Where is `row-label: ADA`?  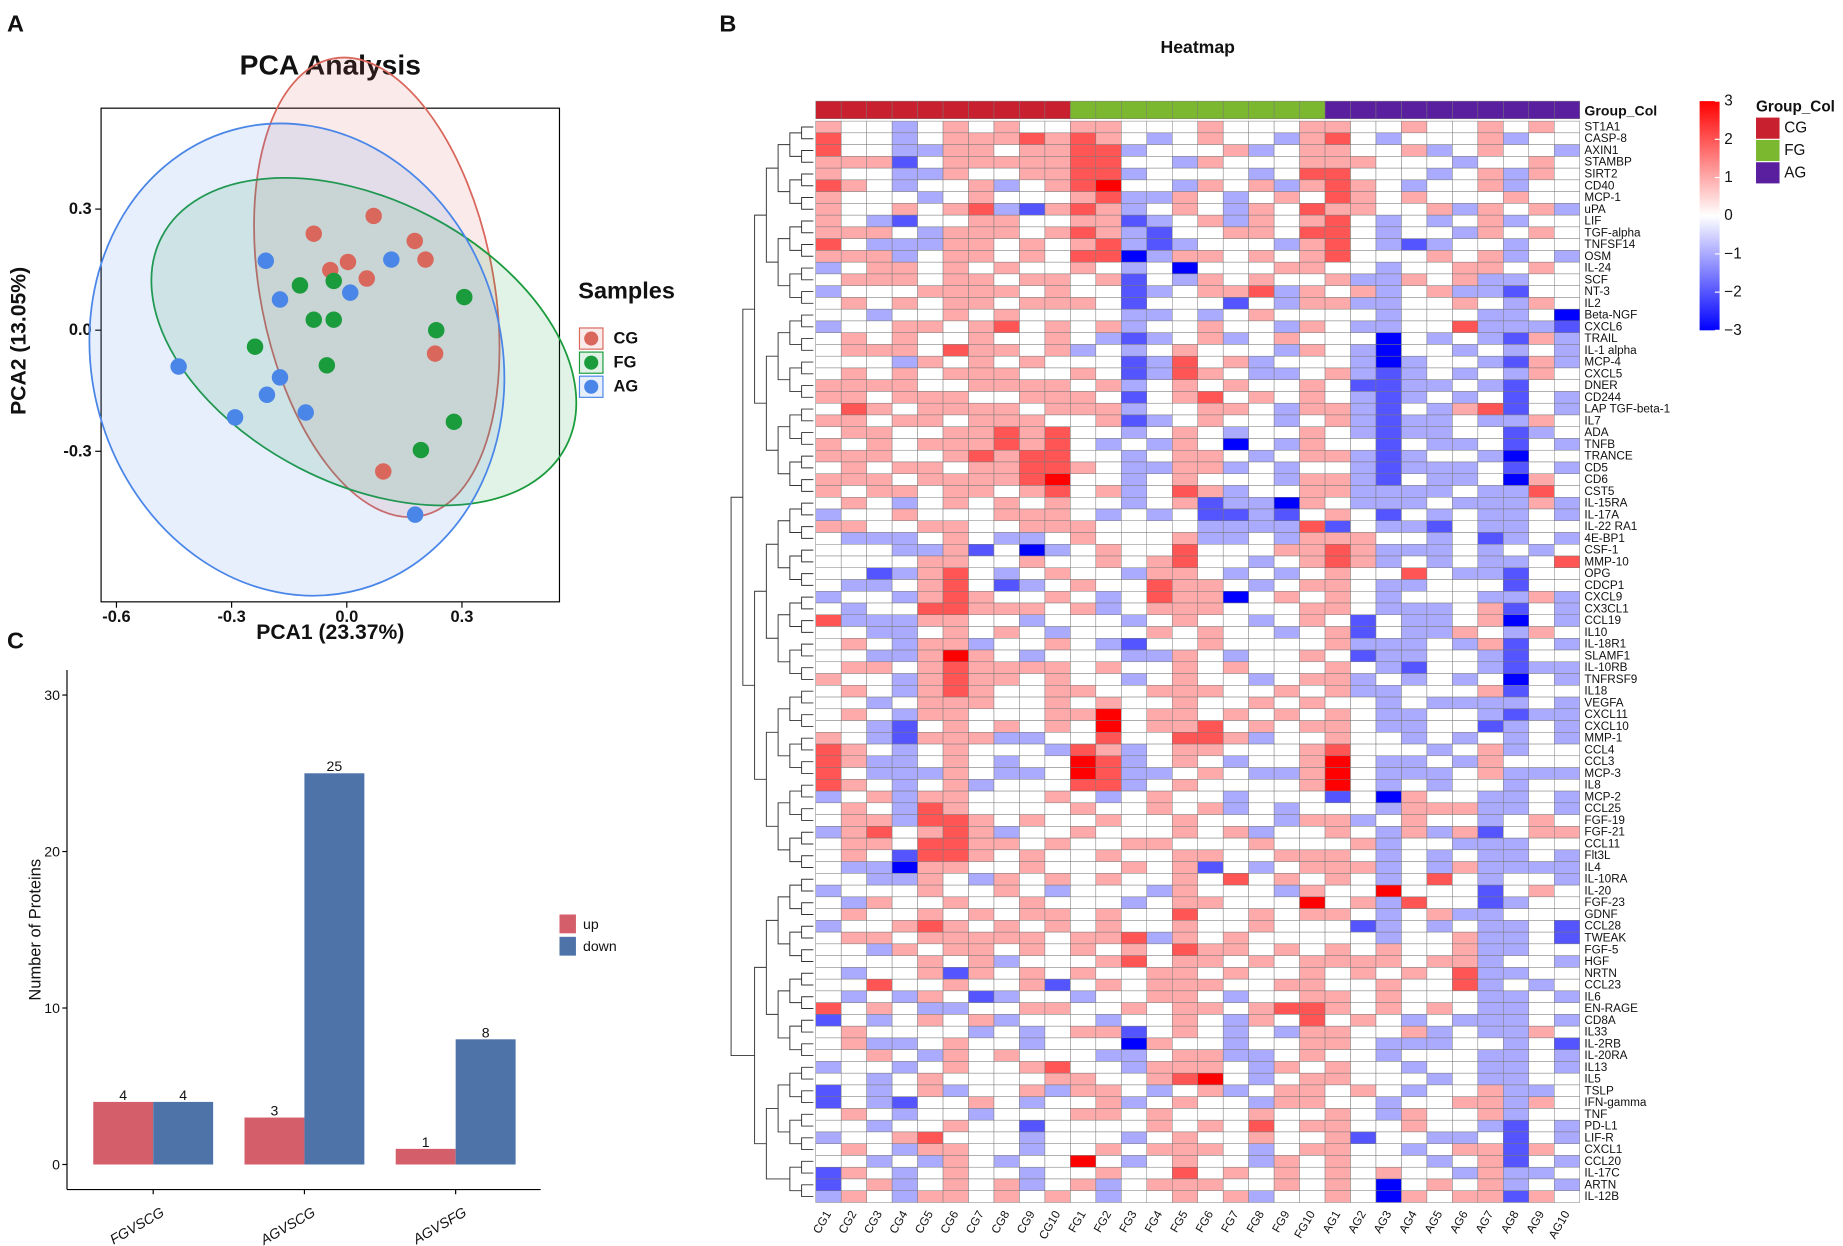 row-label: ADA is located at coordinates (1596, 432).